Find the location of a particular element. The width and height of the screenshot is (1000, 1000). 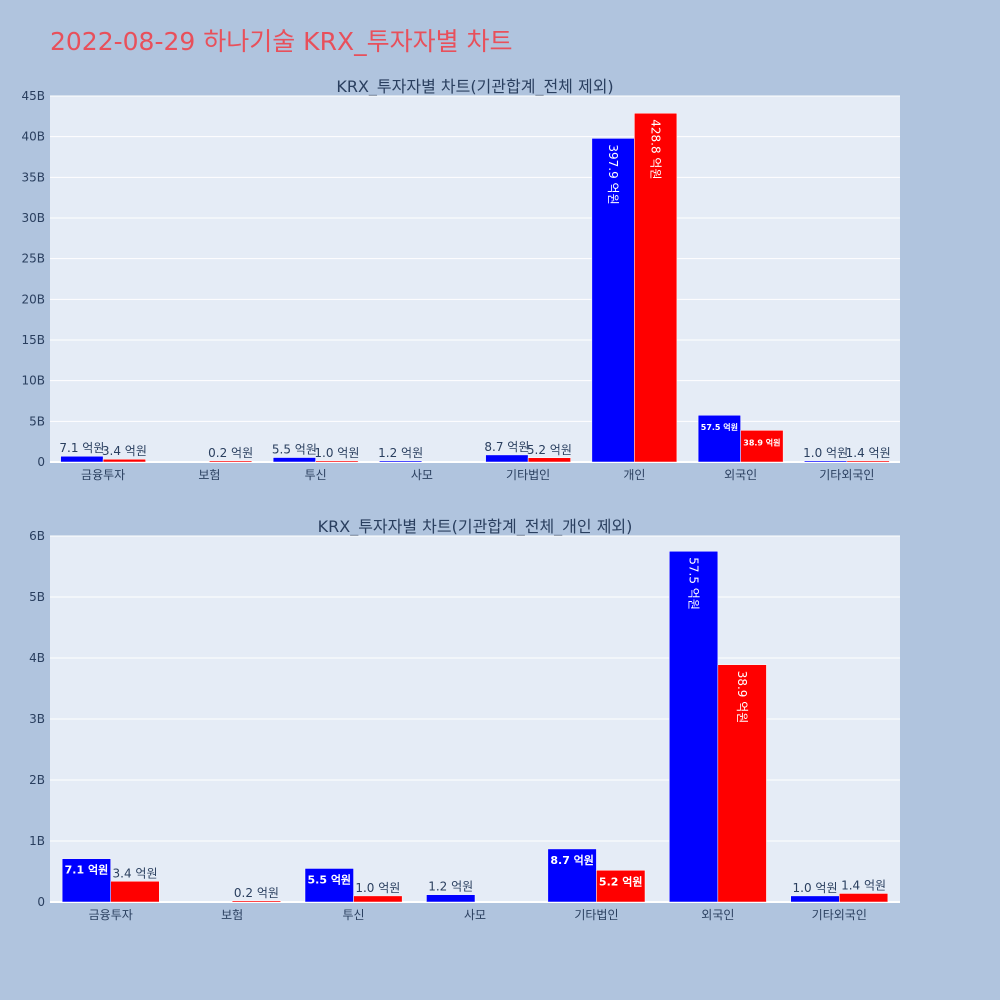

y-tick-label: 15B is located at coordinates (33, 340).